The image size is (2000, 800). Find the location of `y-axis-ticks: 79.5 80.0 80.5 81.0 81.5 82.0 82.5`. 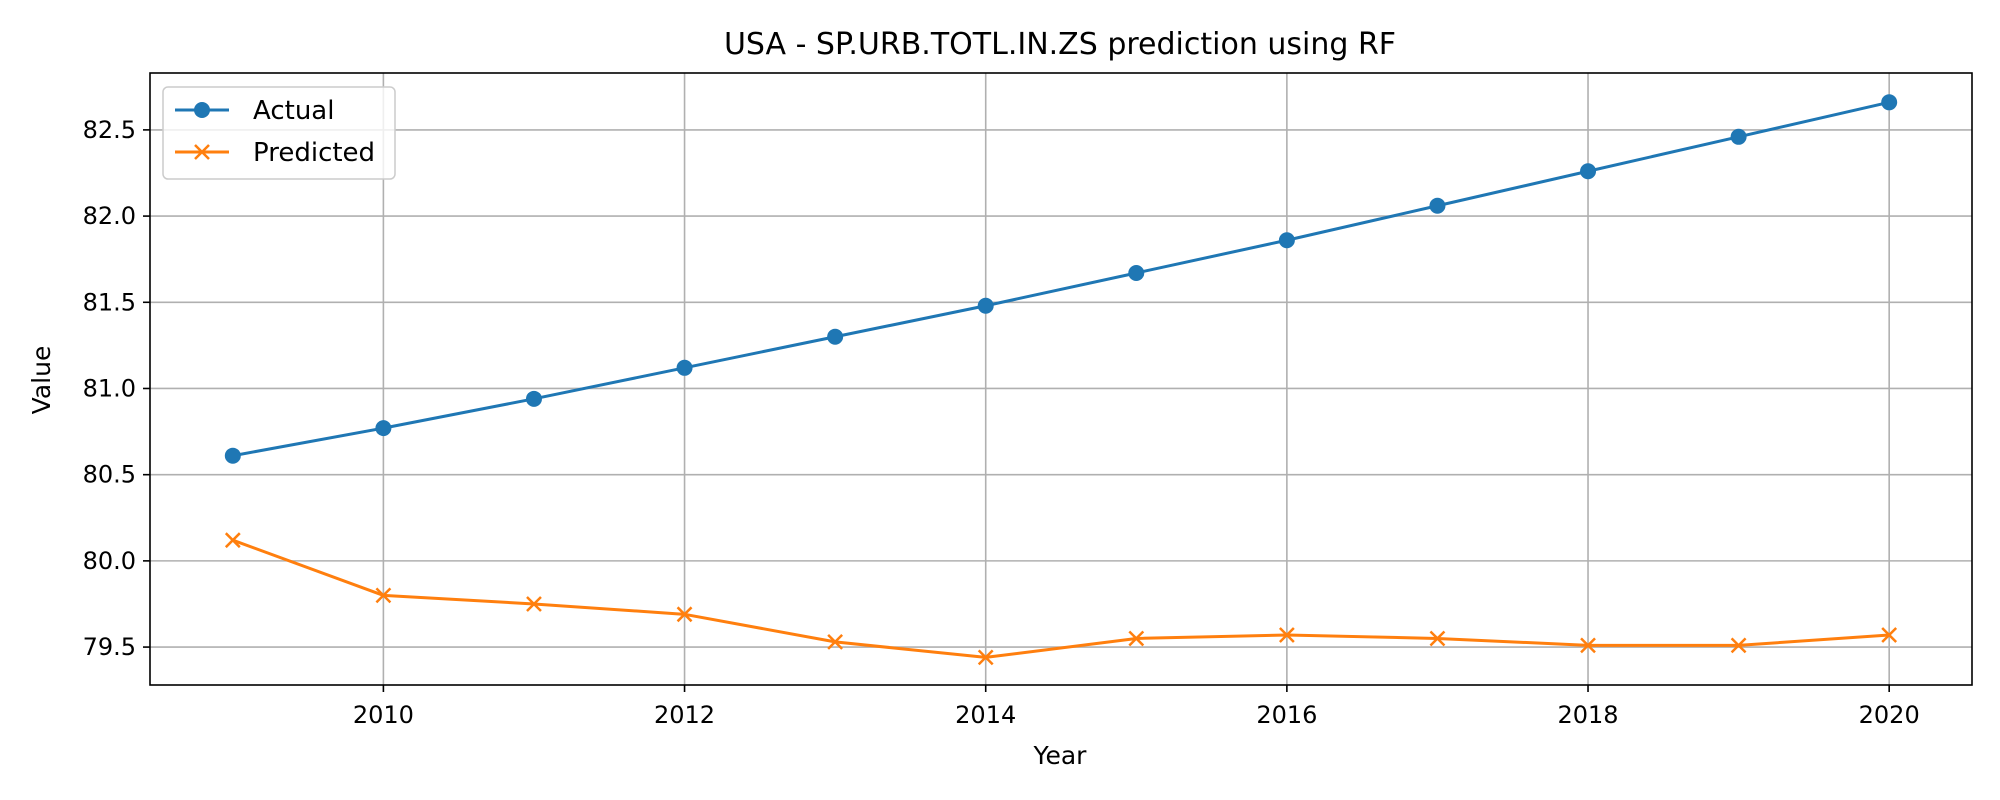

y-axis-ticks: 79.5 80.0 80.5 81.0 81.5 82.0 82.5 is located at coordinates (116, 388).